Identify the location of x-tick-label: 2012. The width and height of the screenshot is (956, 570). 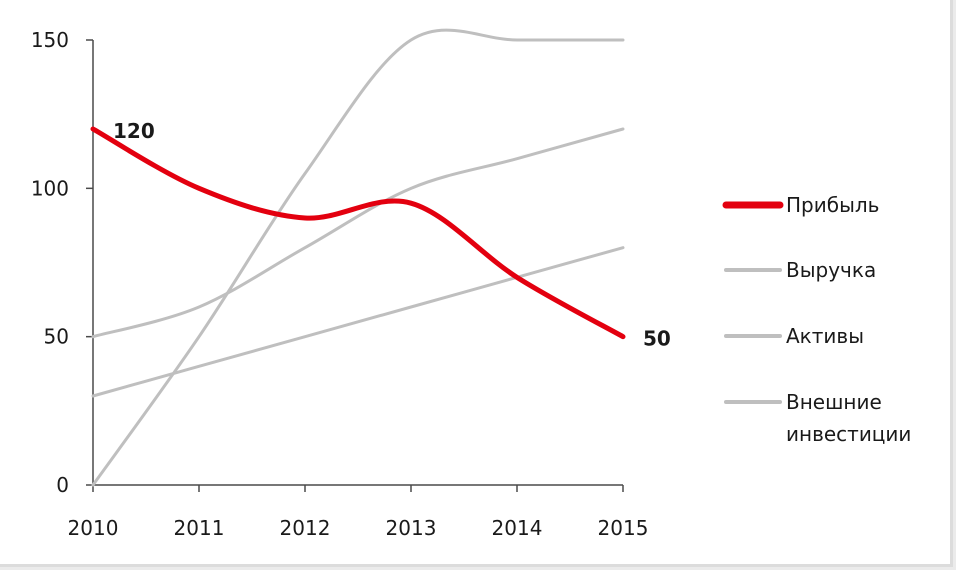
(305, 528).